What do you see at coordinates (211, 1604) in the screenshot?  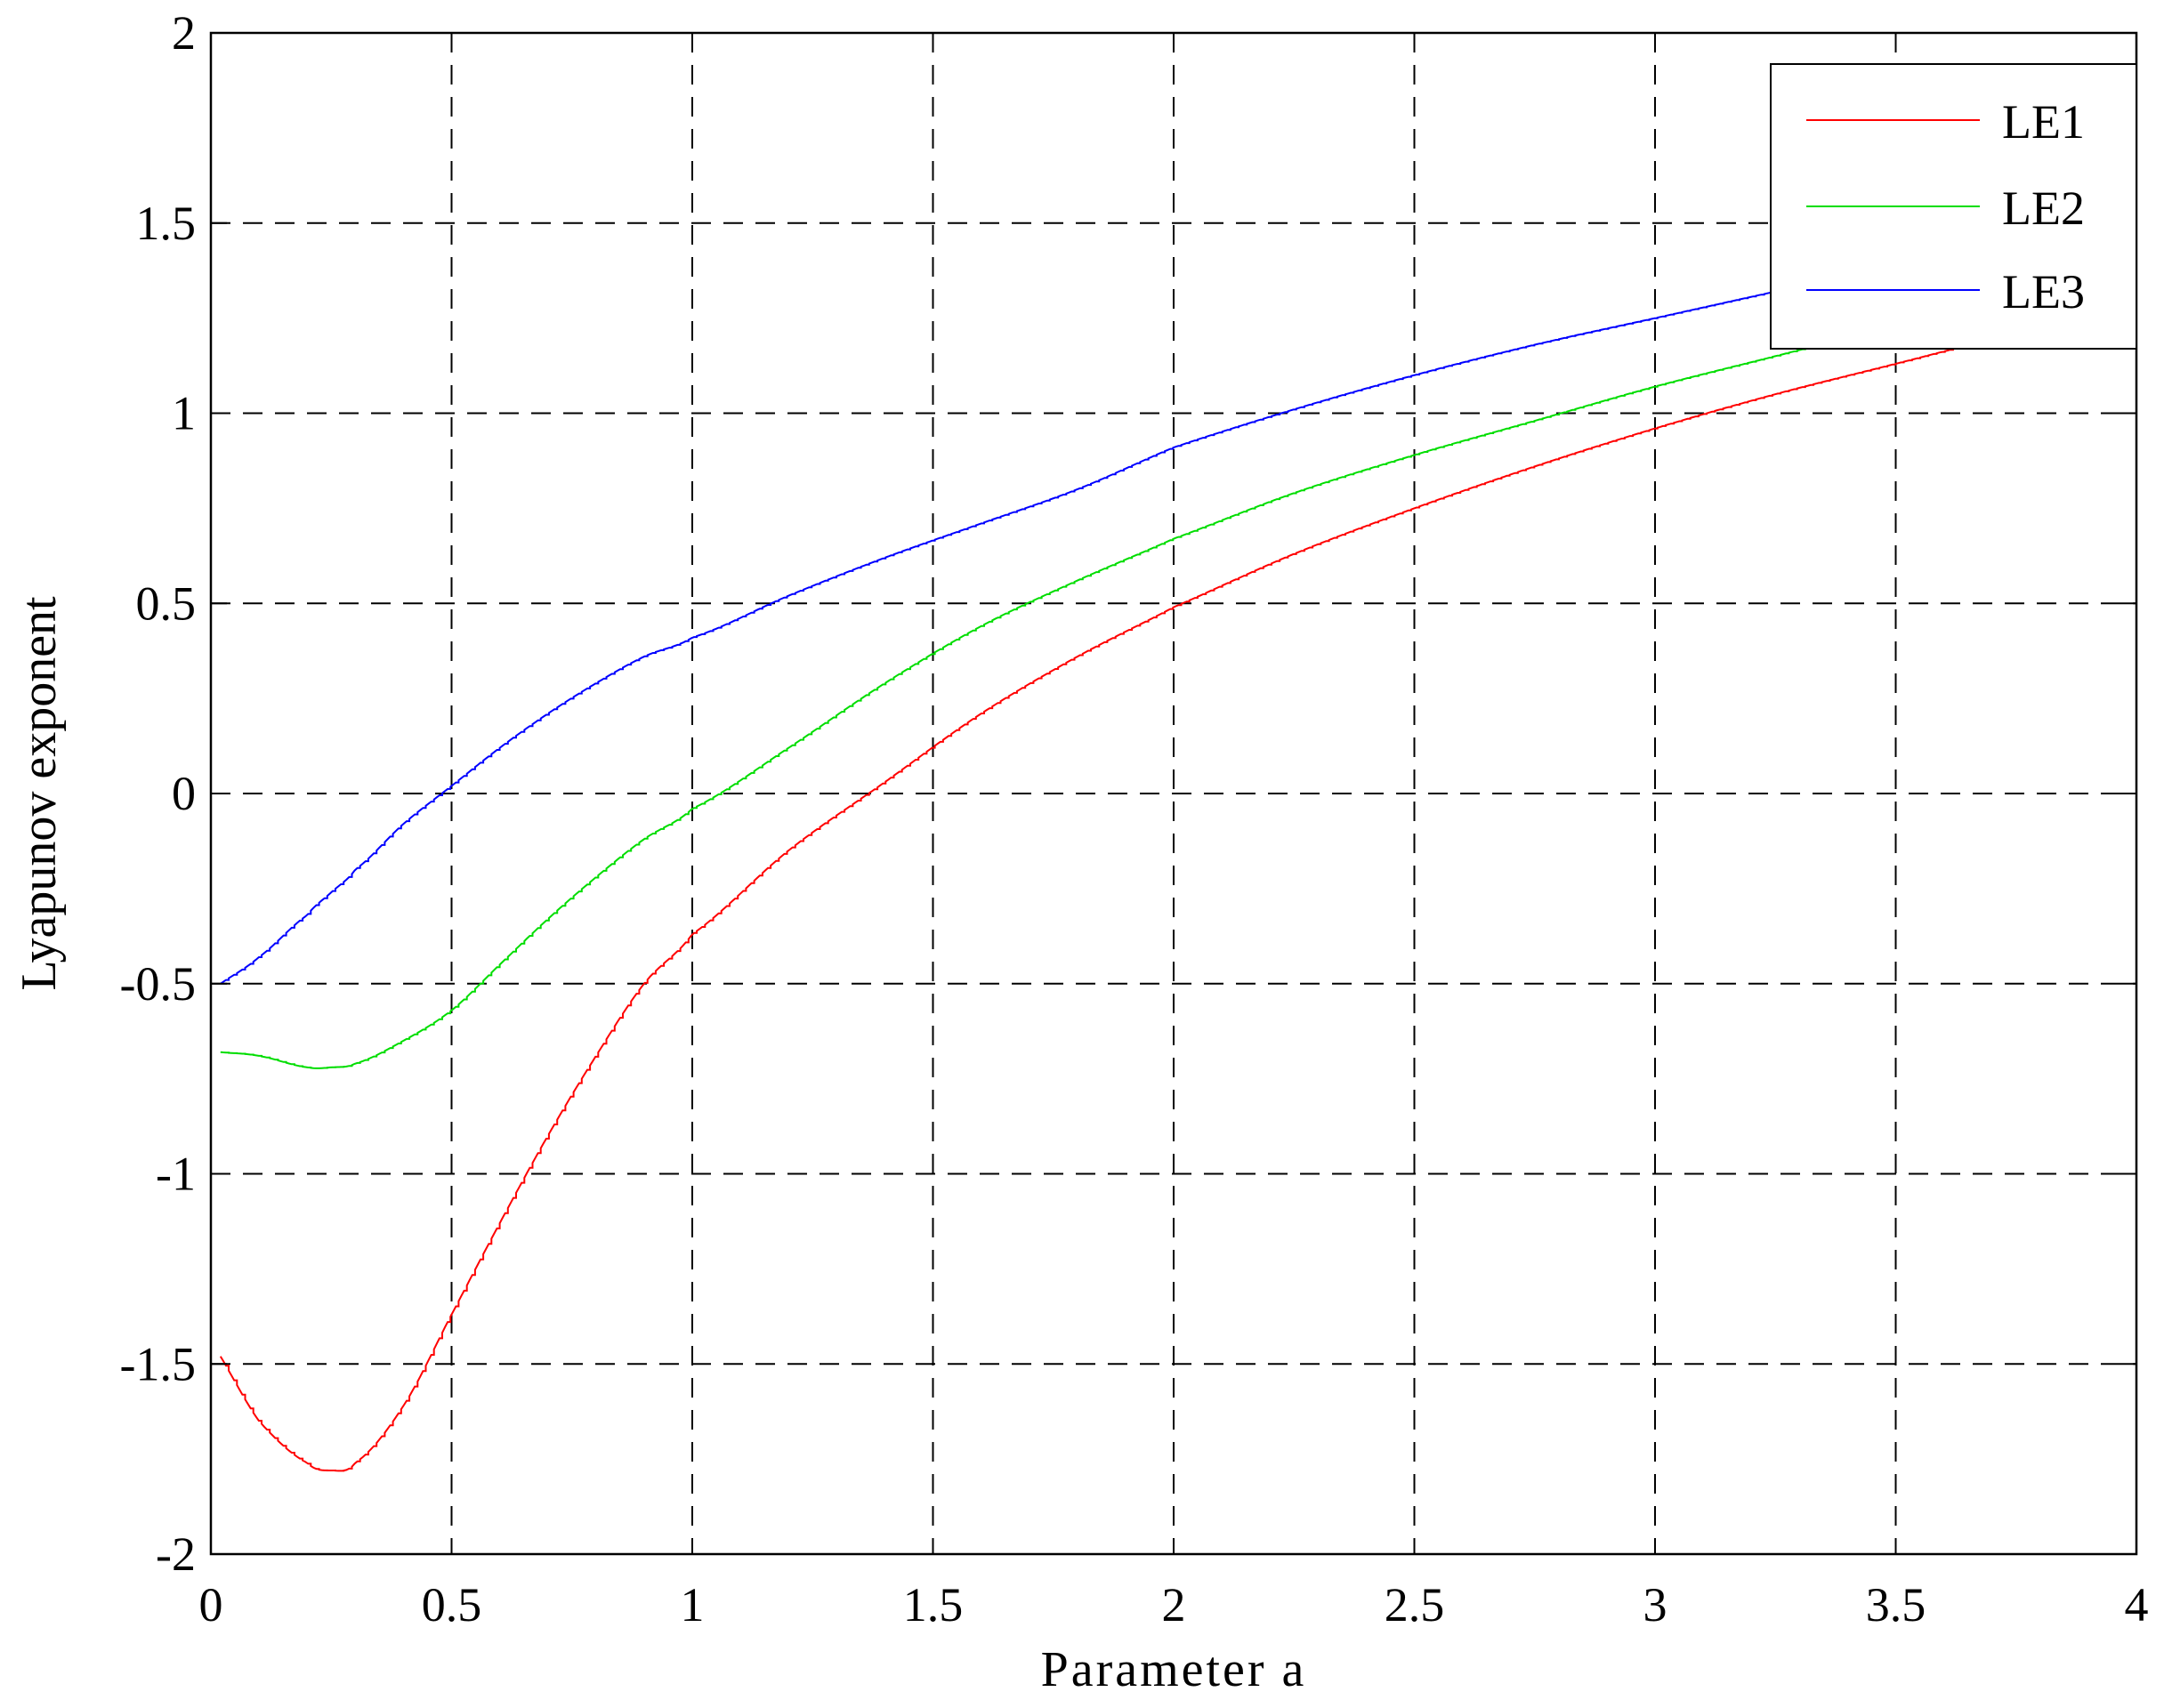 I see `x-tick-label: 0` at bounding box center [211, 1604].